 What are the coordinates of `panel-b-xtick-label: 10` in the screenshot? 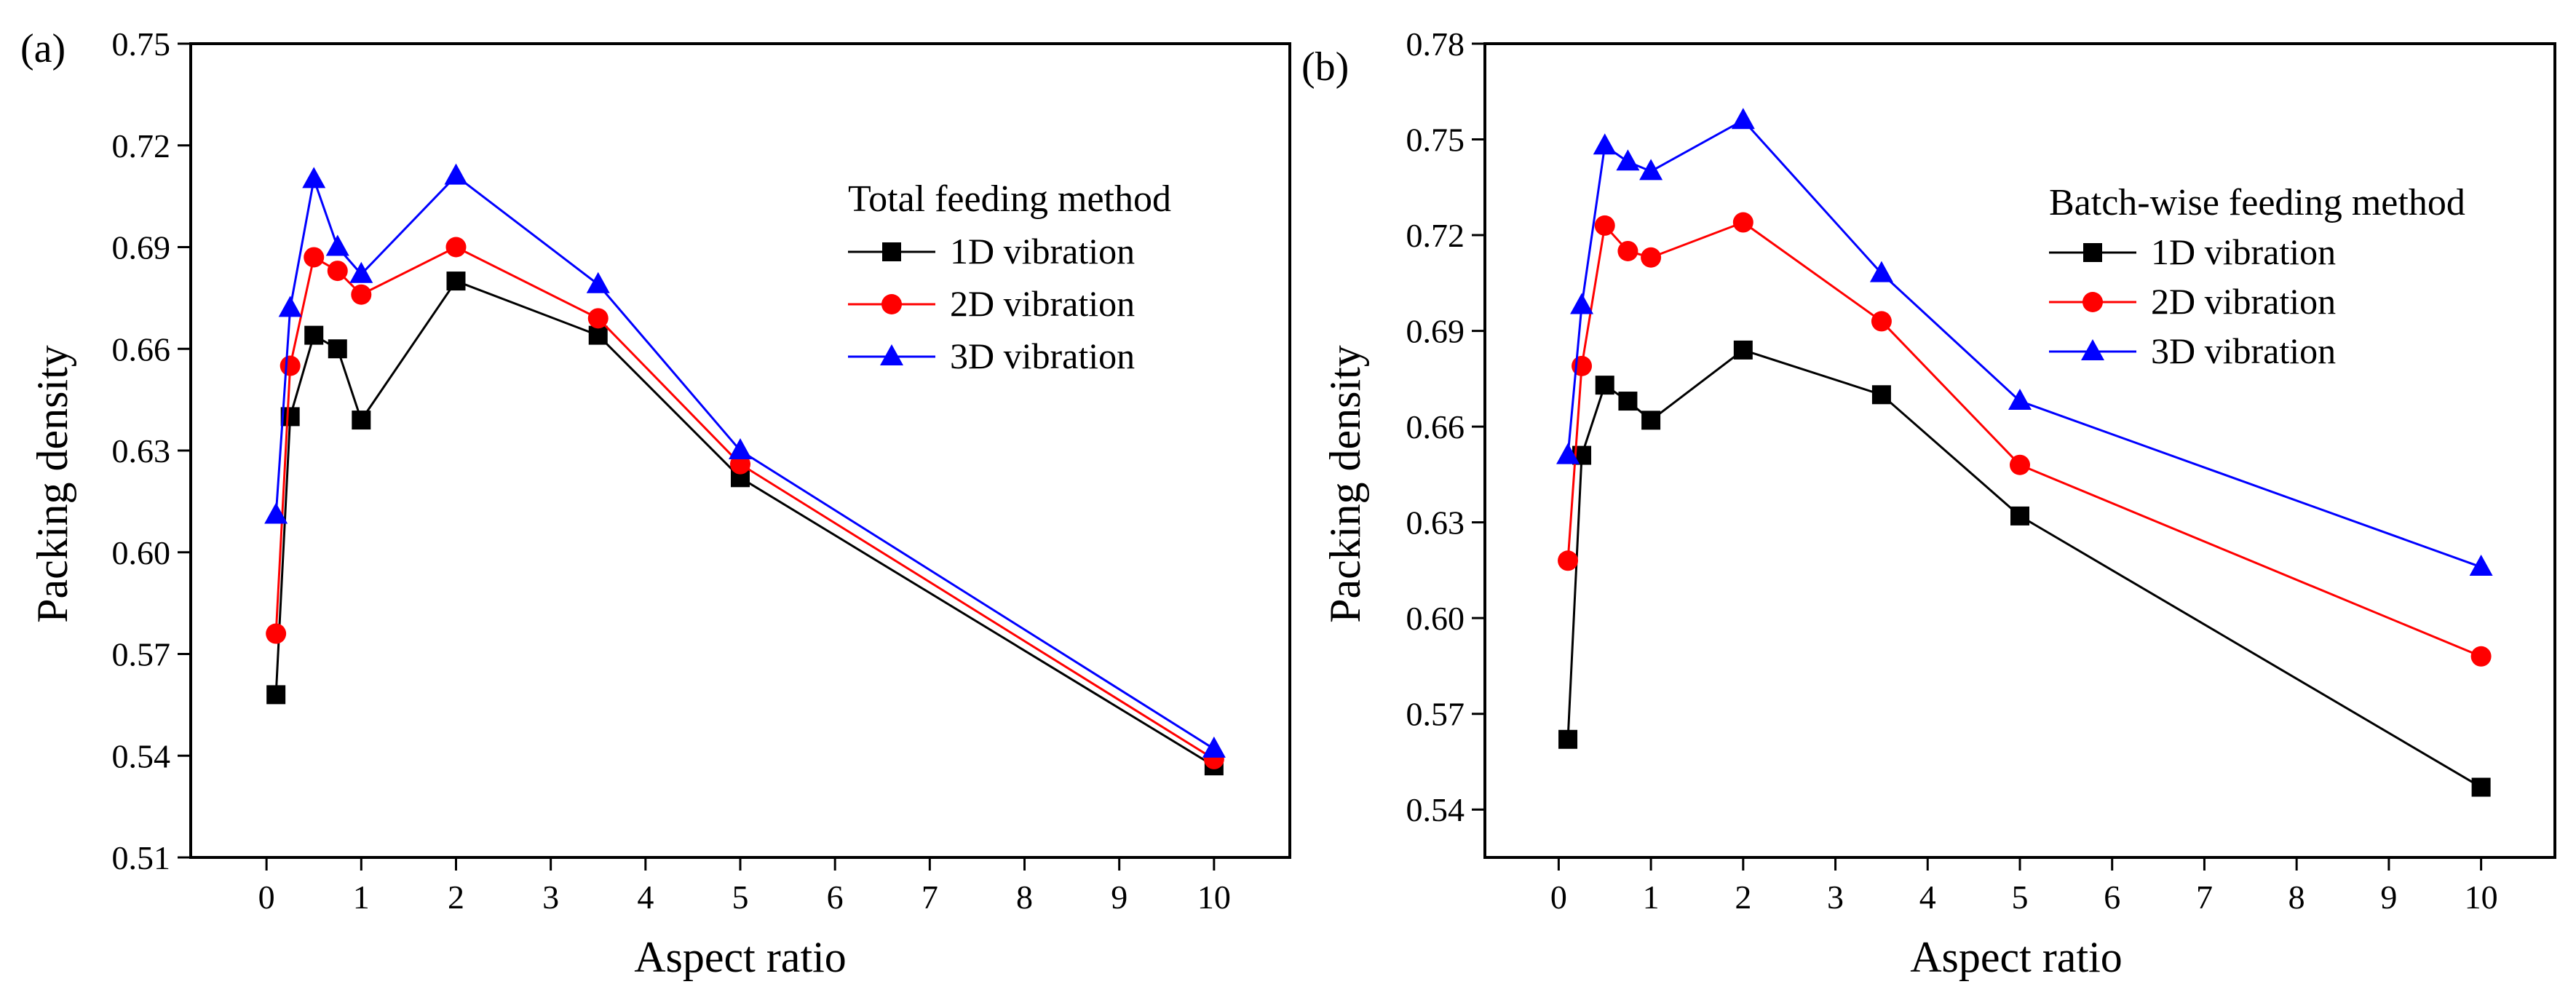 It's located at (2481, 897).